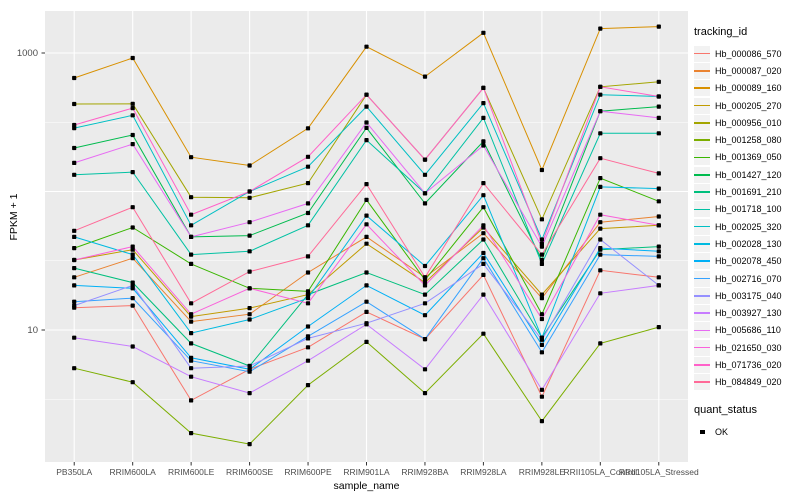 Image resolution: width=800 pixels, height=500 pixels. What do you see at coordinates (746, 88) in the screenshot?
I see `legend-item: Hb_000089_160` at bounding box center [746, 88].